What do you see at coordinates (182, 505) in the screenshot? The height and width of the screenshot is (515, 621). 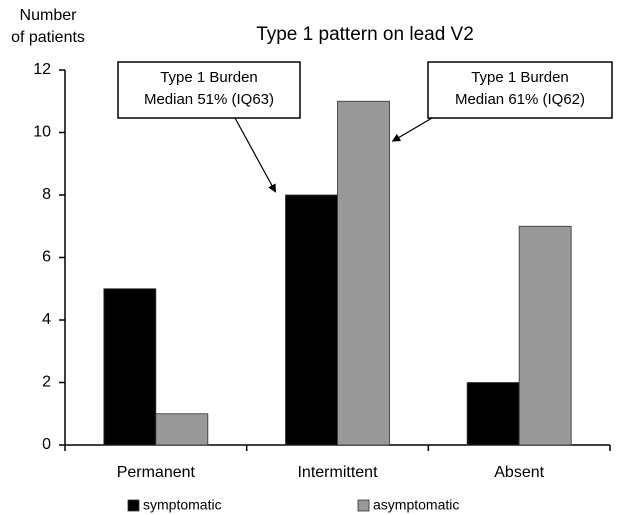 I see `legend-label: symptomatic` at bounding box center [182, 505].